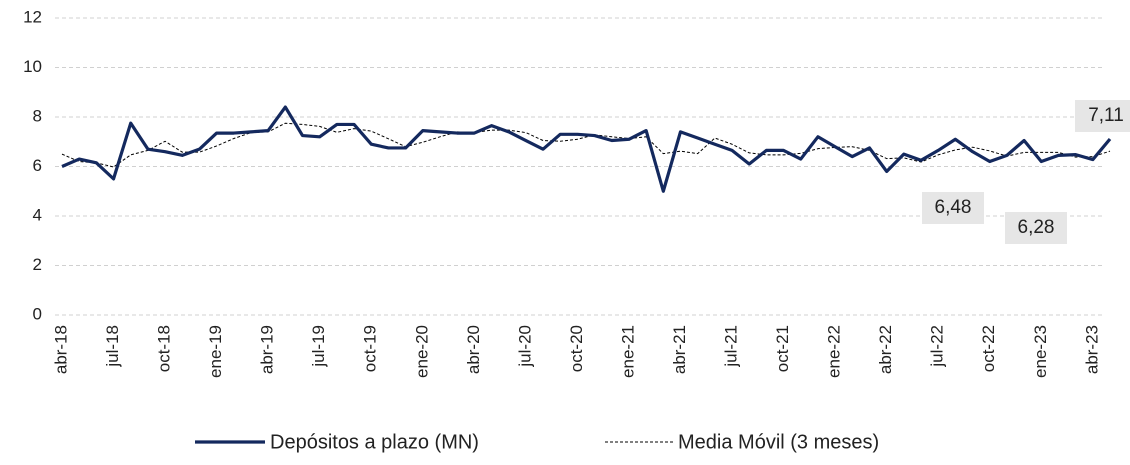 Image resolution: width=1130 pixels, height=465 pixels. I want to click on y-tick-label: 2, so click(37, 264).